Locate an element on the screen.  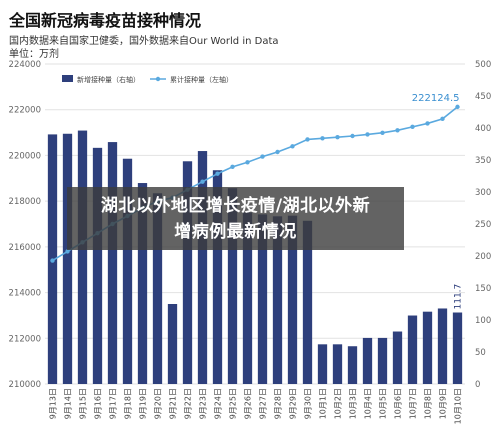
y-right-tick-label: 200 is located at coordinates (483, 257).